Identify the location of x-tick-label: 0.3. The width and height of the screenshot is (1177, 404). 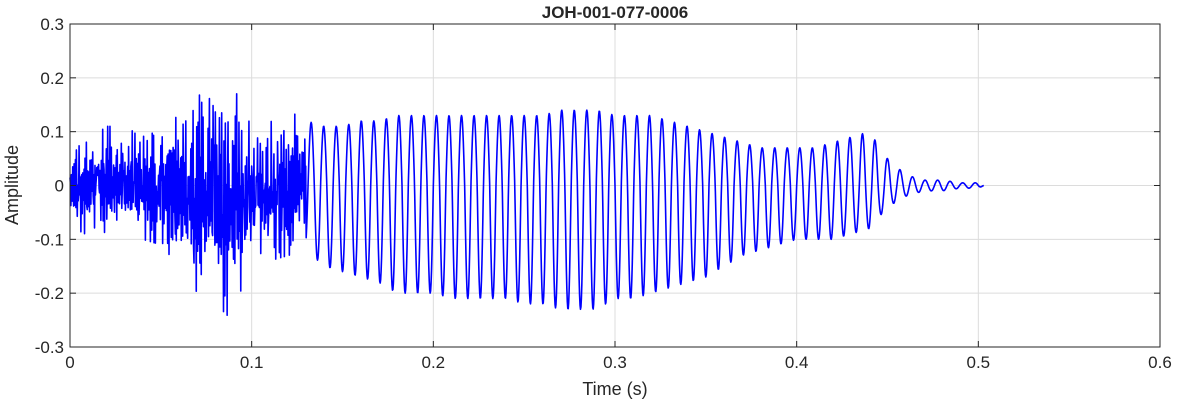
(615, 362).